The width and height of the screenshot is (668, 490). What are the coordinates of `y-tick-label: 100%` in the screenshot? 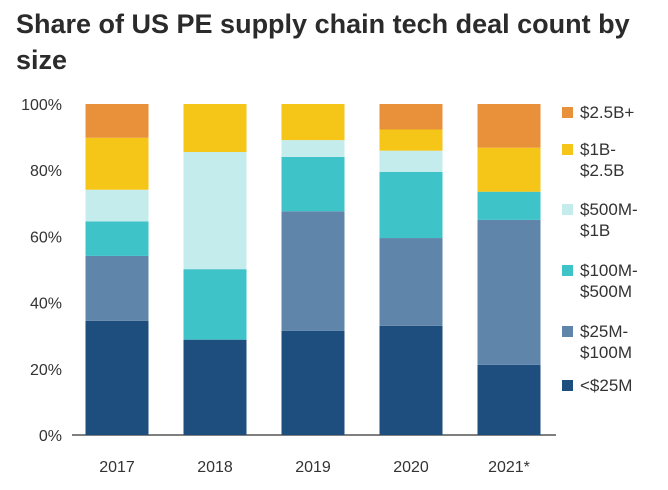 It's located at (41, 105).